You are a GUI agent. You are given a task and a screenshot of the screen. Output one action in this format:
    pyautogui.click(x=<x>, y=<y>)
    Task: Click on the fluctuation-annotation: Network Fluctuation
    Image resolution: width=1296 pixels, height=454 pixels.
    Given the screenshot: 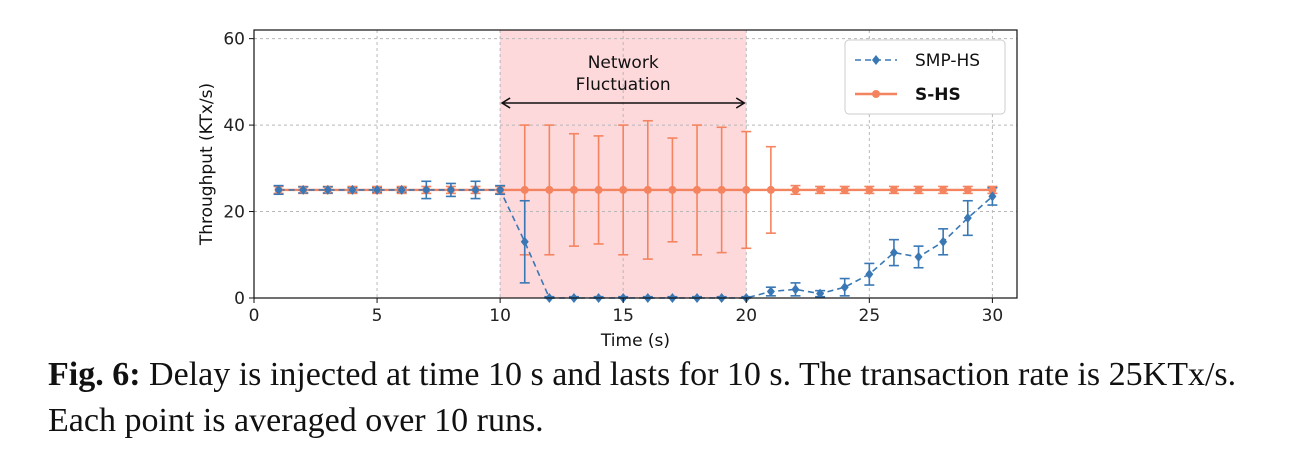 What is the action you would take?
    pyautogui.click(x=623, y=81)
    